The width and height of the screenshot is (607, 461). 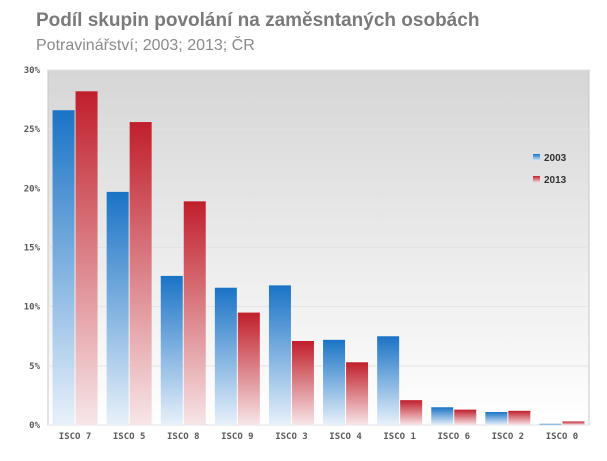 What do you see at coordinates (32, 71) in the screenshot?
I see `y-tick-label: 30%` at bounding box center [32, 71].